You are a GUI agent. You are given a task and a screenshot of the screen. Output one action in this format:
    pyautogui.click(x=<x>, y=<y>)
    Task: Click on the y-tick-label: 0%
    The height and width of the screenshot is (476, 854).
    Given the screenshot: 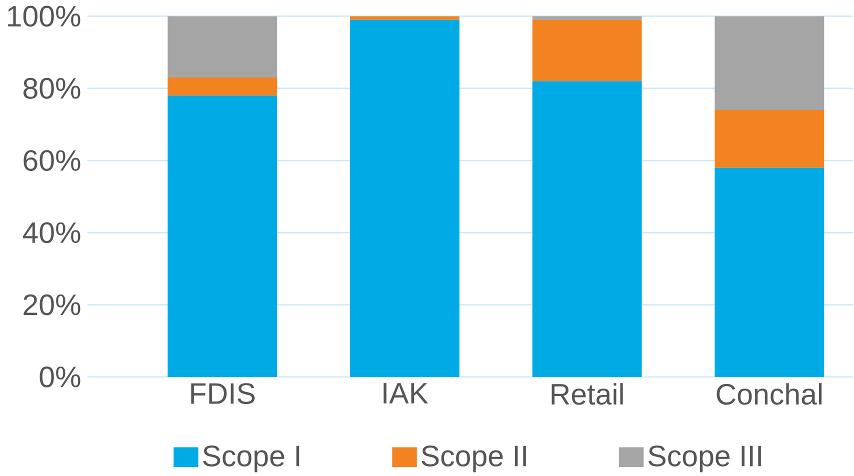 What is the action you would take?
    pyautogui.click(x=60, y=377)
    